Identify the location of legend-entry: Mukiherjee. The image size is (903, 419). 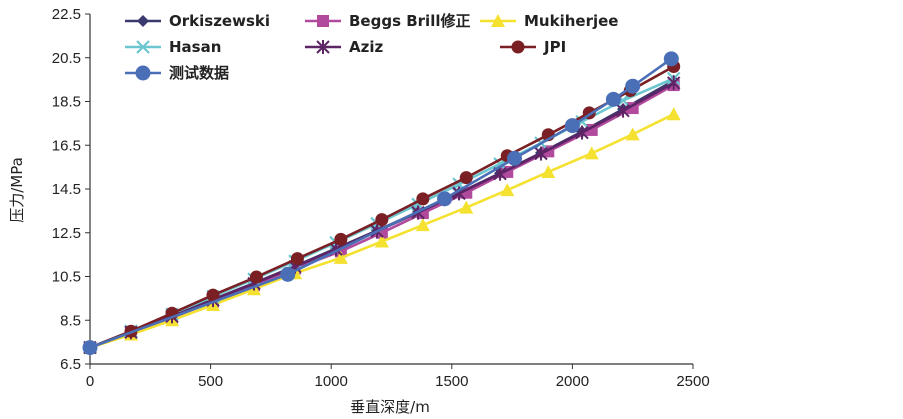
(549, 21).